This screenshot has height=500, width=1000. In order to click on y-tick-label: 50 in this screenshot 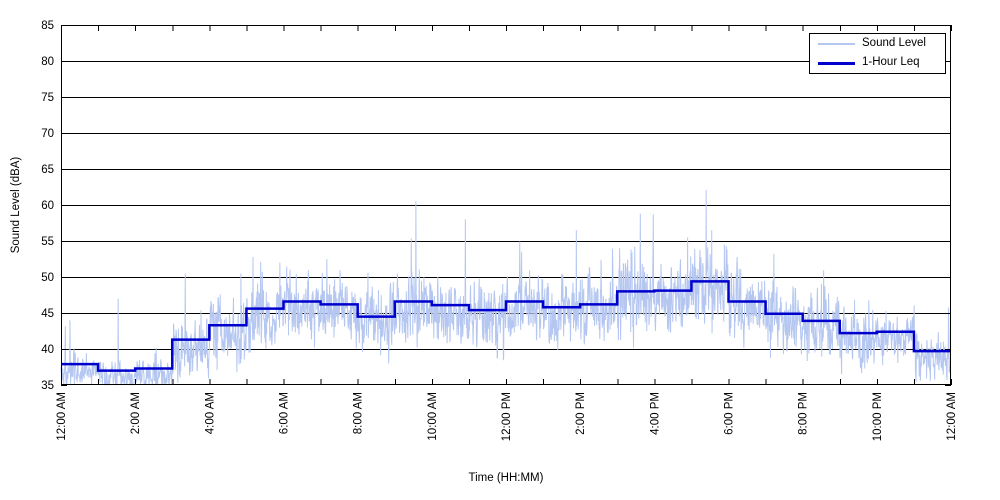, I will do `click(47, 278)`.